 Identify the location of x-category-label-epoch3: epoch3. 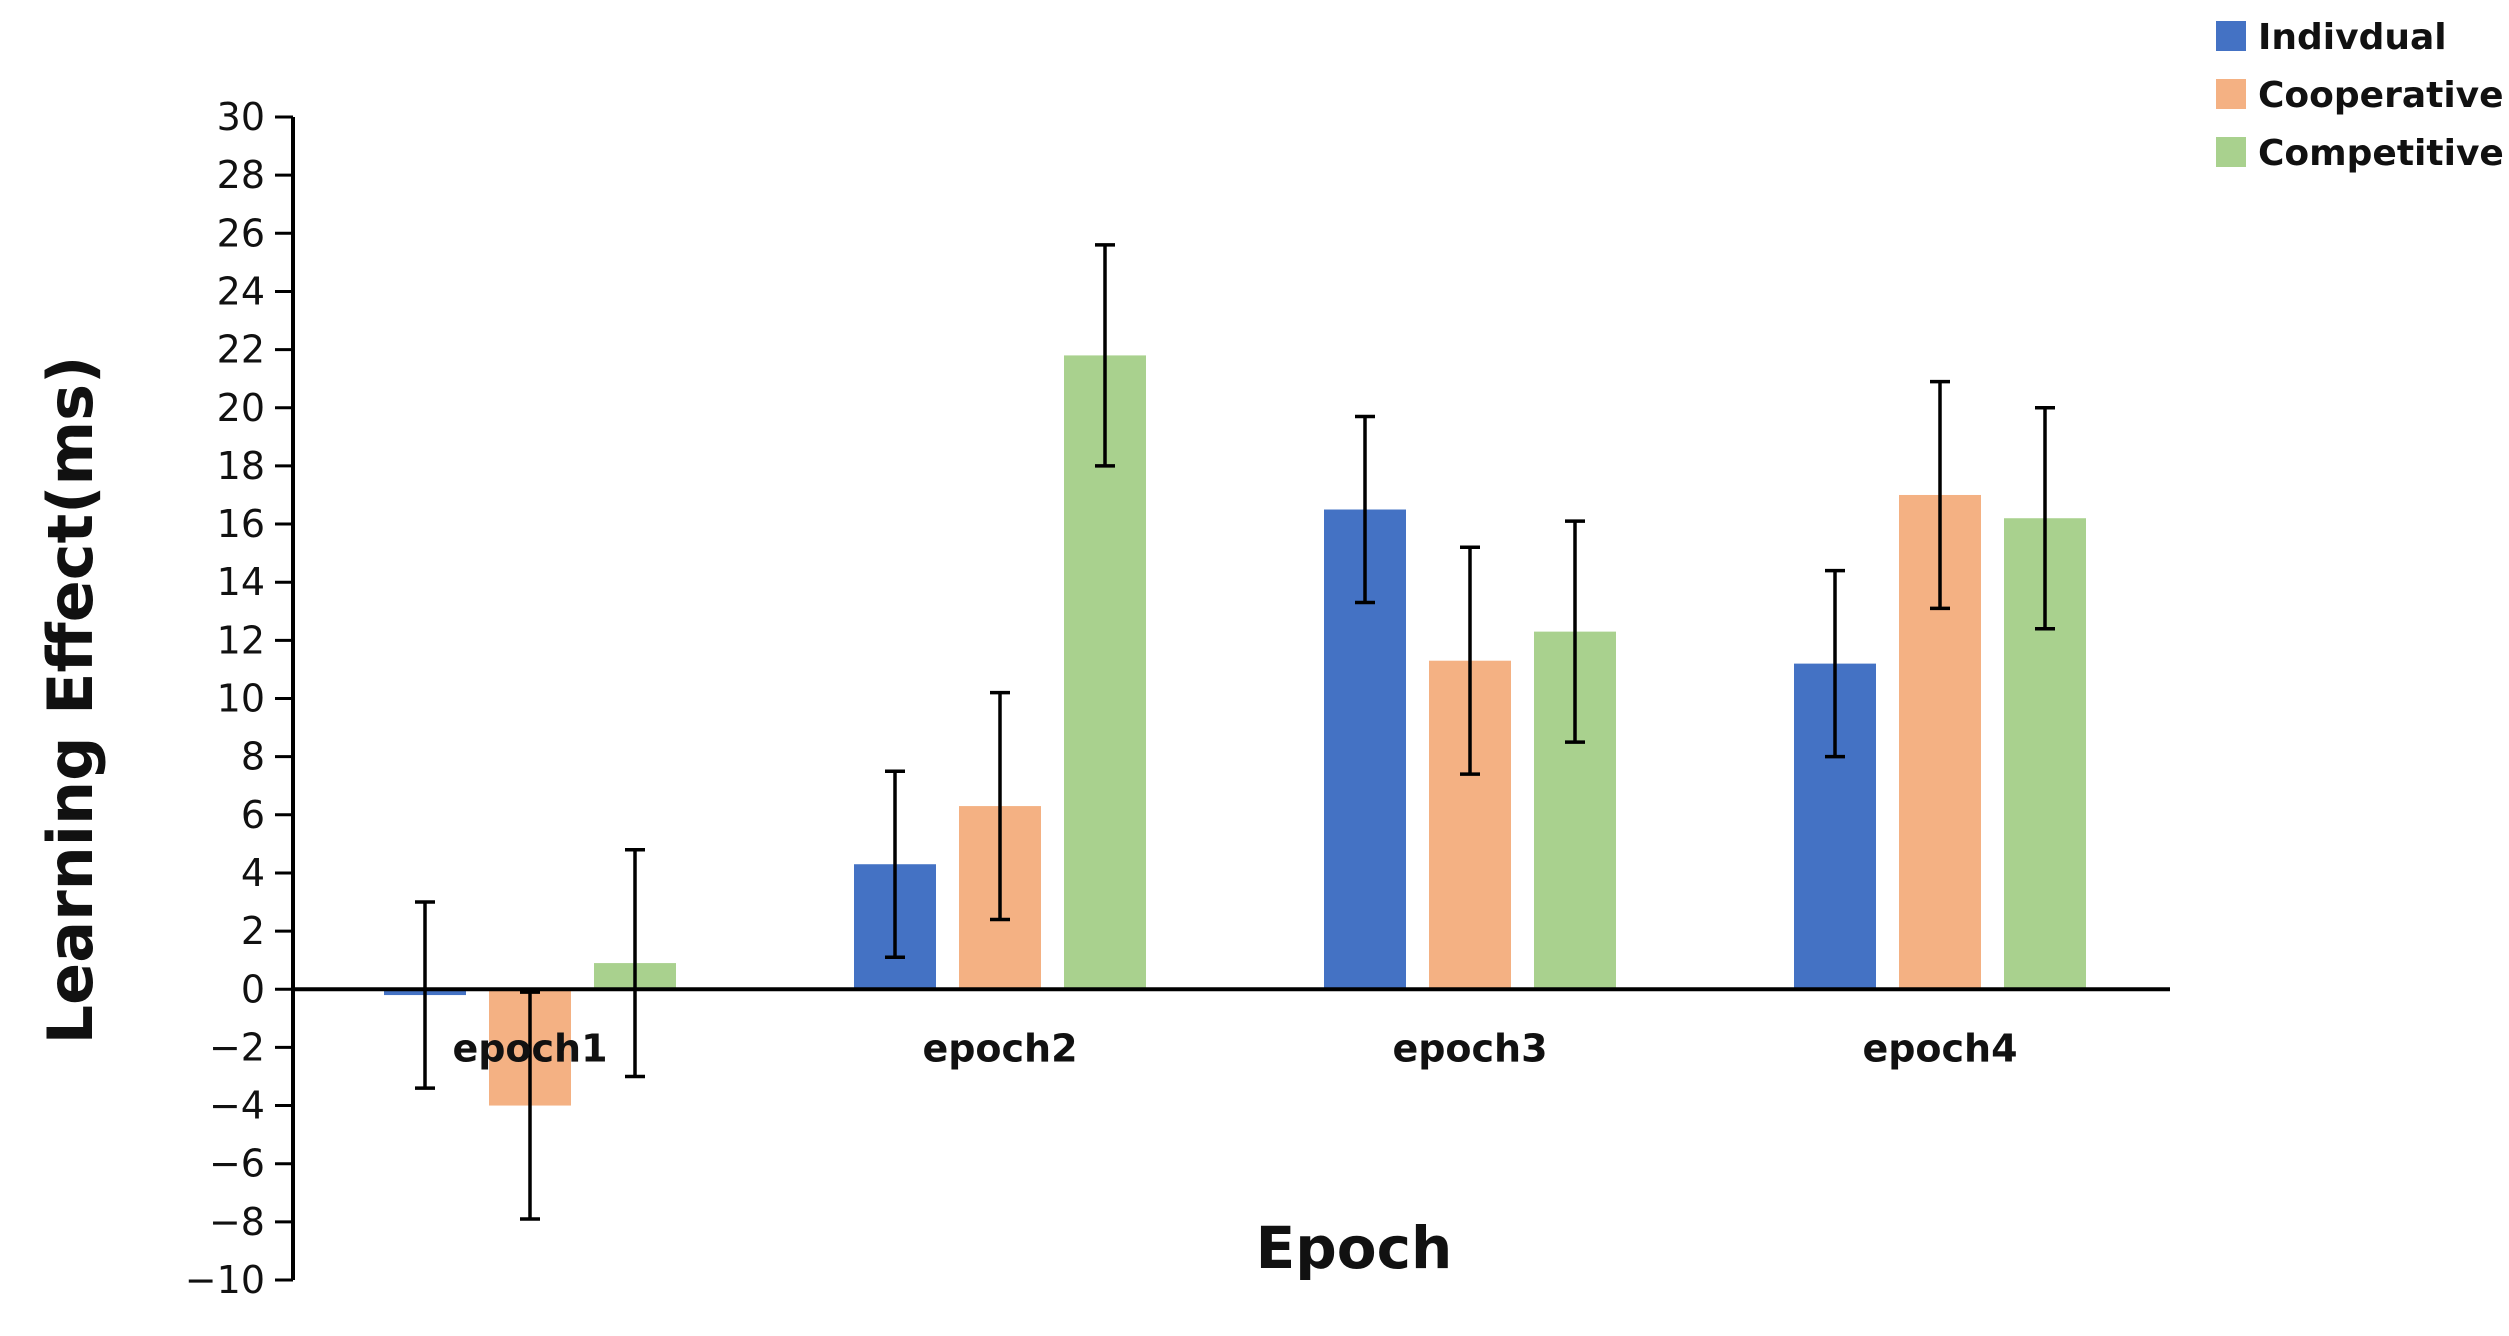
(1469, 1048).